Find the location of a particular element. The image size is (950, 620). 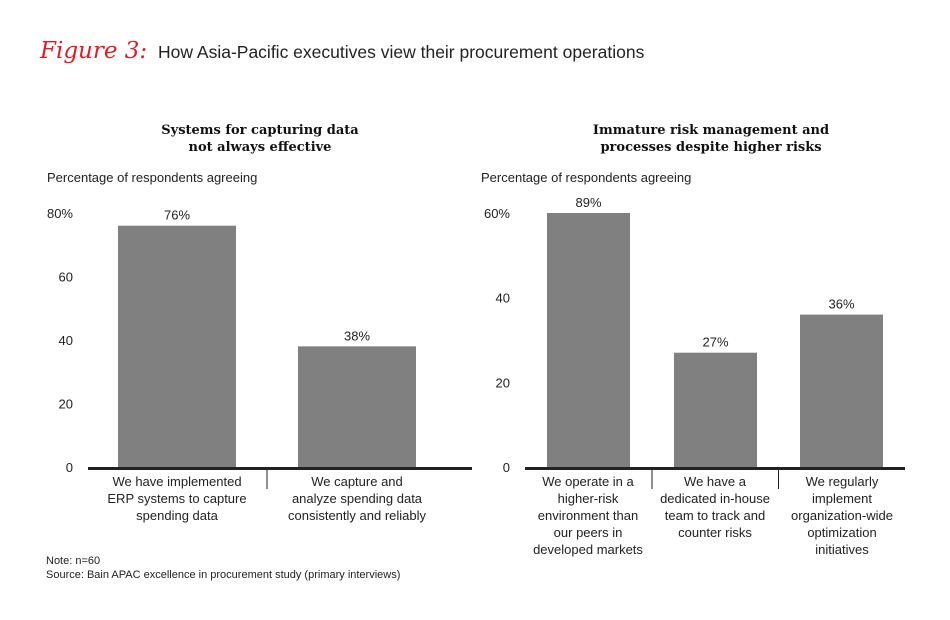

chart2-category-label: organization-wide is located at coordinates (842, 515).